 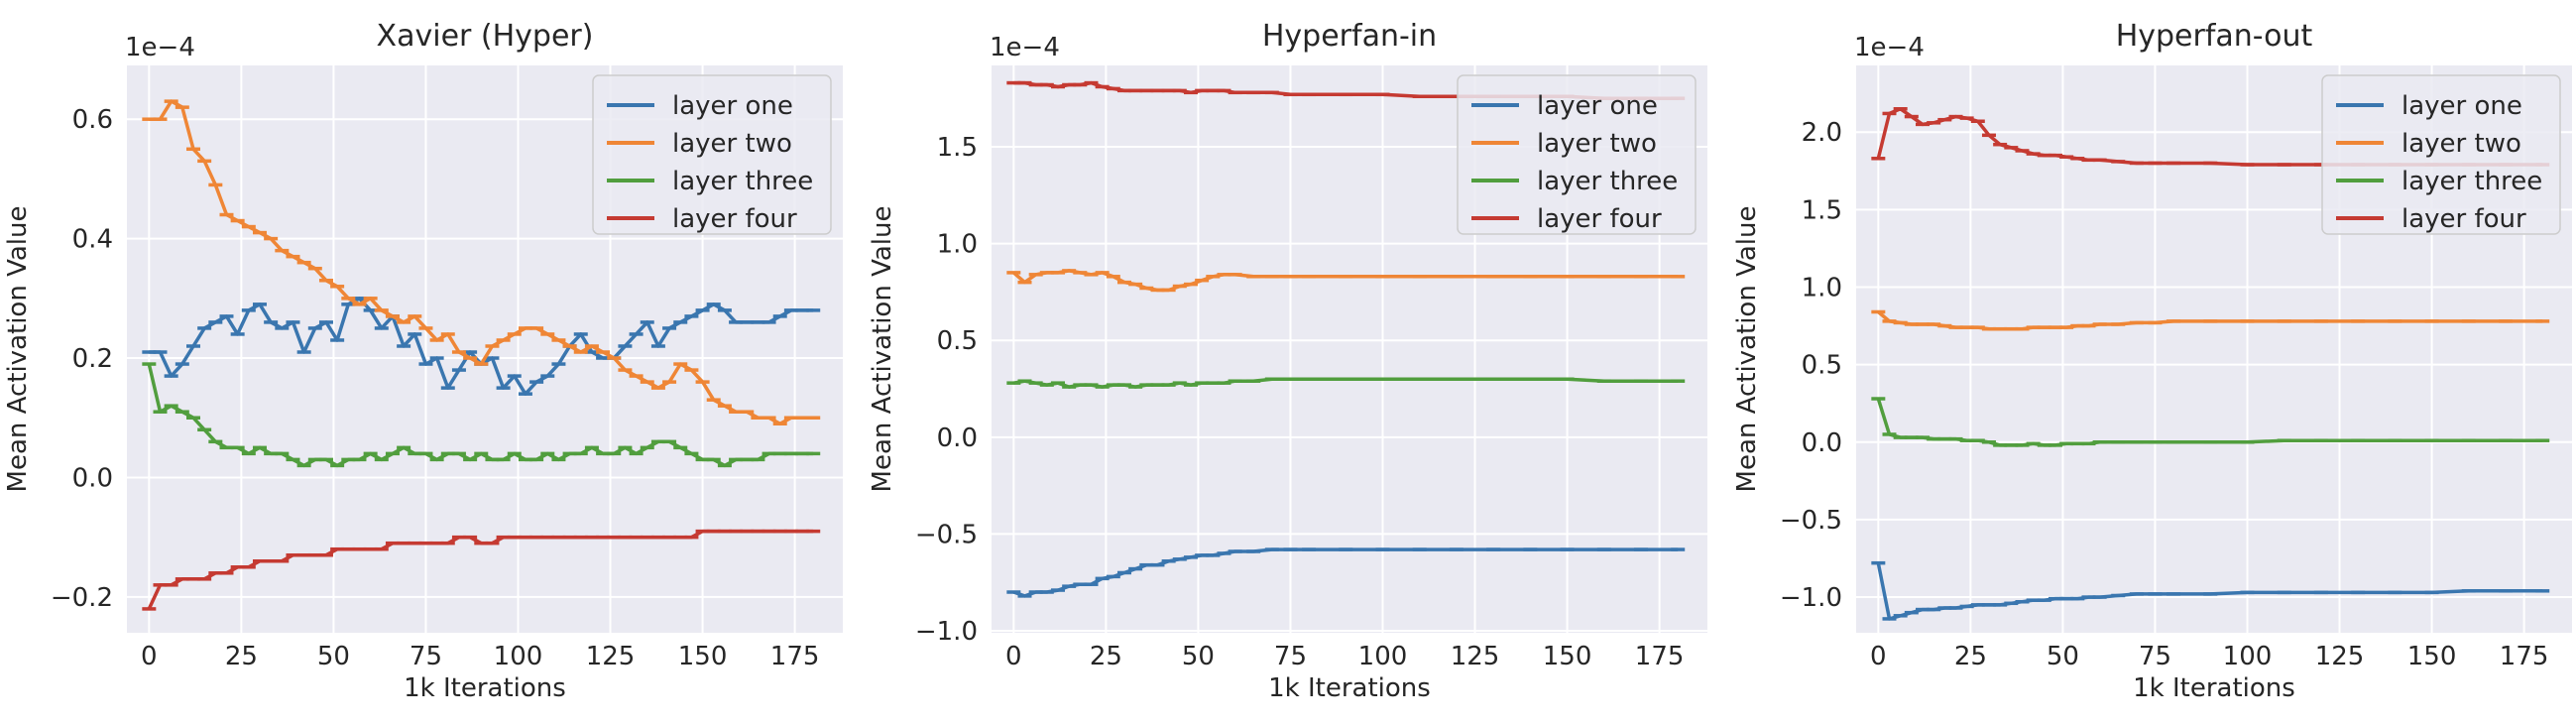 I want to click on series-layer-four, so click(x=481, y=570).